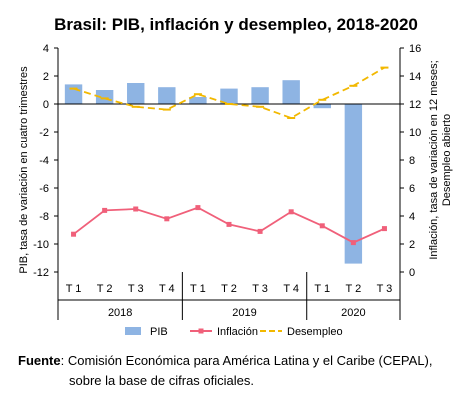 The width and height of the screenshot is (471, 413). What do you see at coordinates (412, 273) in the screenshot?
I see `y-right-tick-label: 0` at bounding box center [412, 273].